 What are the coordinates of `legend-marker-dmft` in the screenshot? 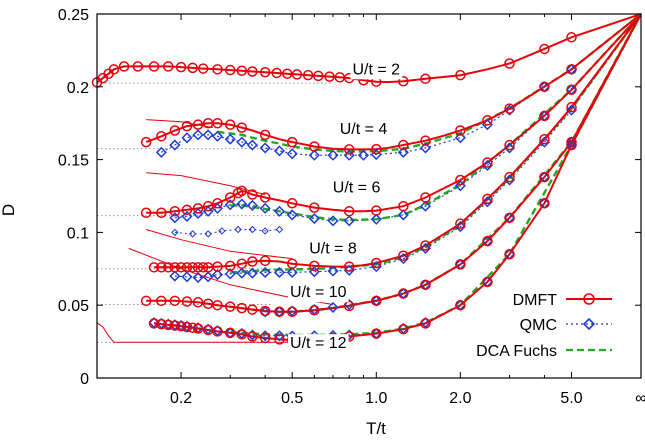 It's located at (589, 299).